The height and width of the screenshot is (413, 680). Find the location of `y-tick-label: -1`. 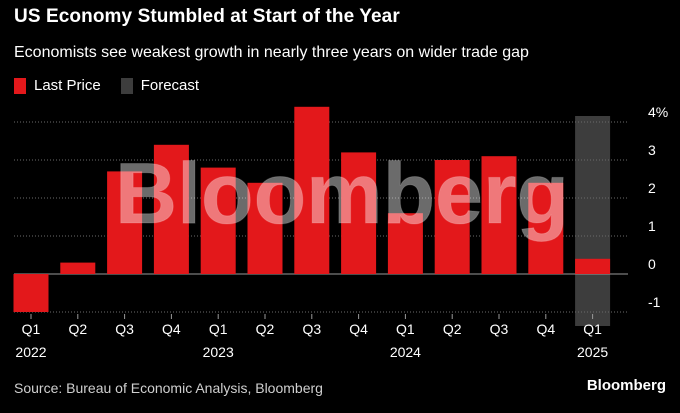

y-tick-label: -1 is located at coordinates (654, 302).